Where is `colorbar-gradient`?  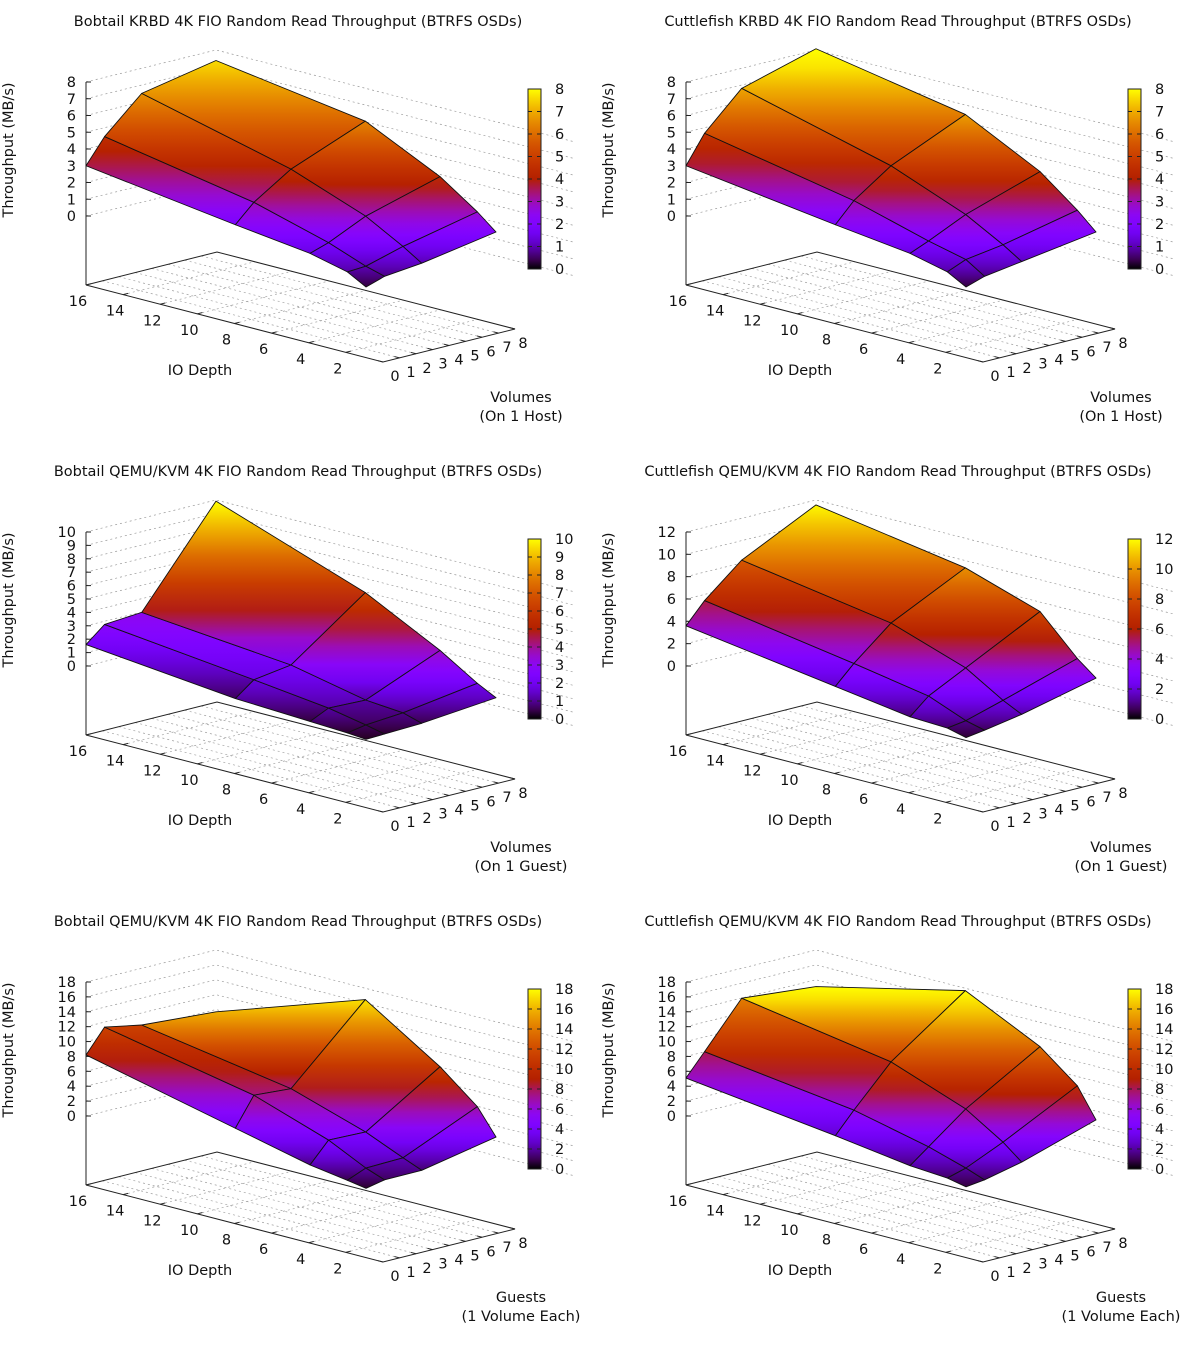
colorbar-gradient is located at coordinates (1134, 1079).